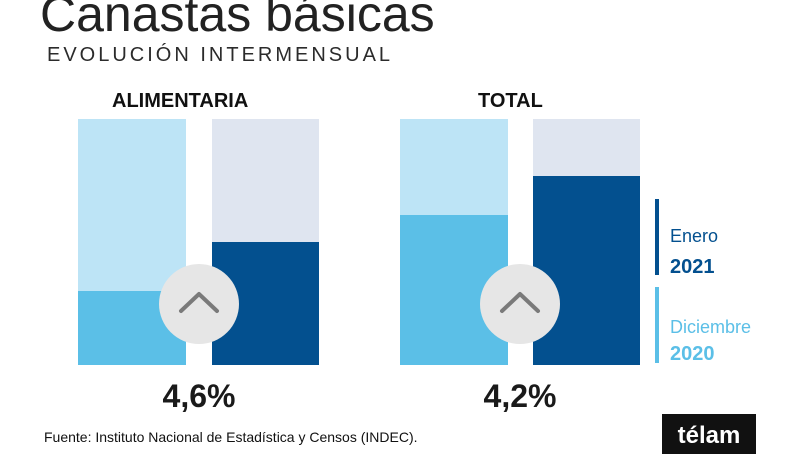  Describe the element at coordinates (510, 101) in the screenshot. I see `group-title-total: TOTAL` at that location.